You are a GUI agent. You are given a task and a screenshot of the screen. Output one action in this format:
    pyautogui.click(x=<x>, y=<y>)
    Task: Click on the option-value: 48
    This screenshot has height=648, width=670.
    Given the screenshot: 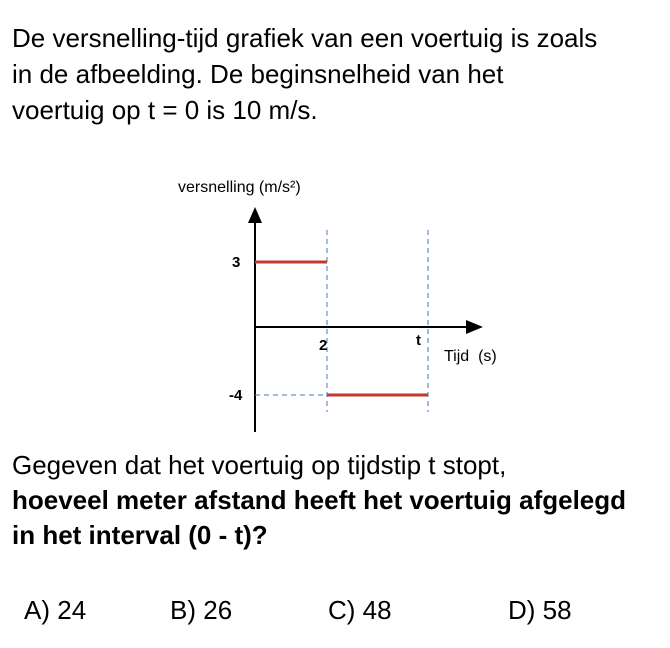 What is the action you would take?
    pyautogui.click(x=377, y=610)
    